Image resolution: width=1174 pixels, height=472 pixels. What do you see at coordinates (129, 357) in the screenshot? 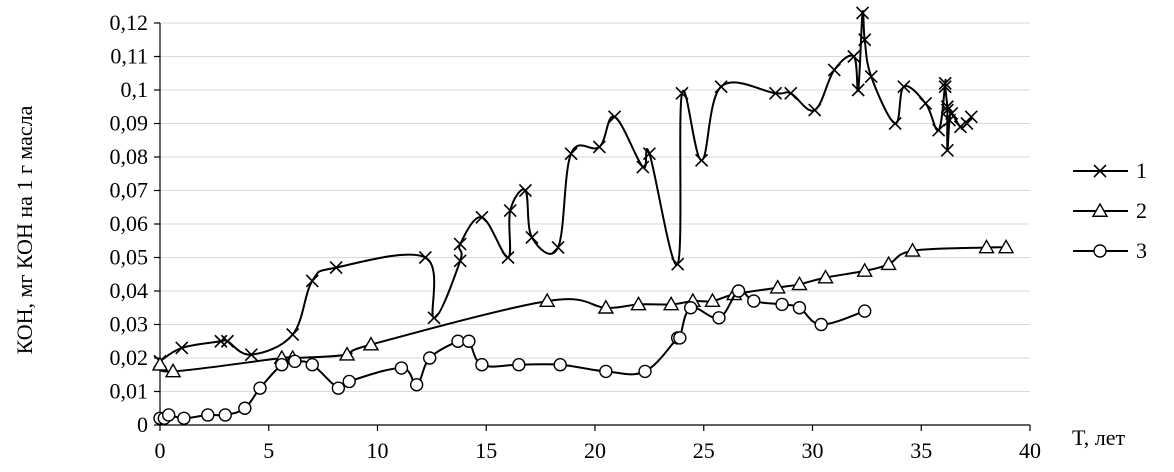
I see `y-tick-label: 0,02` at bounding box center [129, 357].